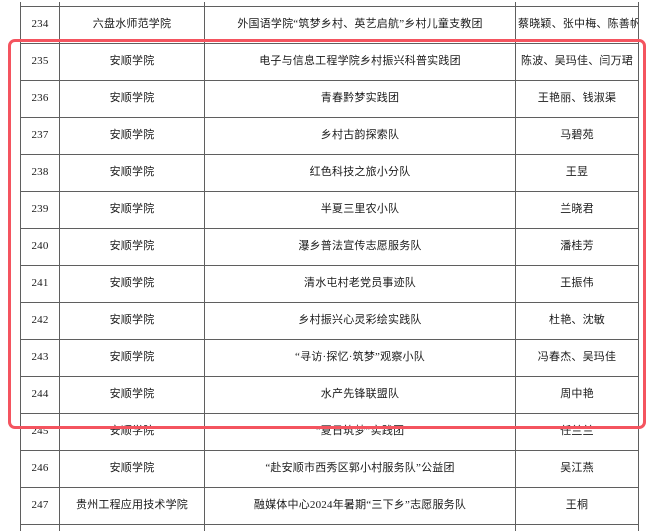 The width and height of the screenshot is (654, 531). What do you see at coordinates (360, 321) in the screenshot?
I see `cell-team: 乡村振兴心灵彩绘实践队` at bounding box center [360, 321].